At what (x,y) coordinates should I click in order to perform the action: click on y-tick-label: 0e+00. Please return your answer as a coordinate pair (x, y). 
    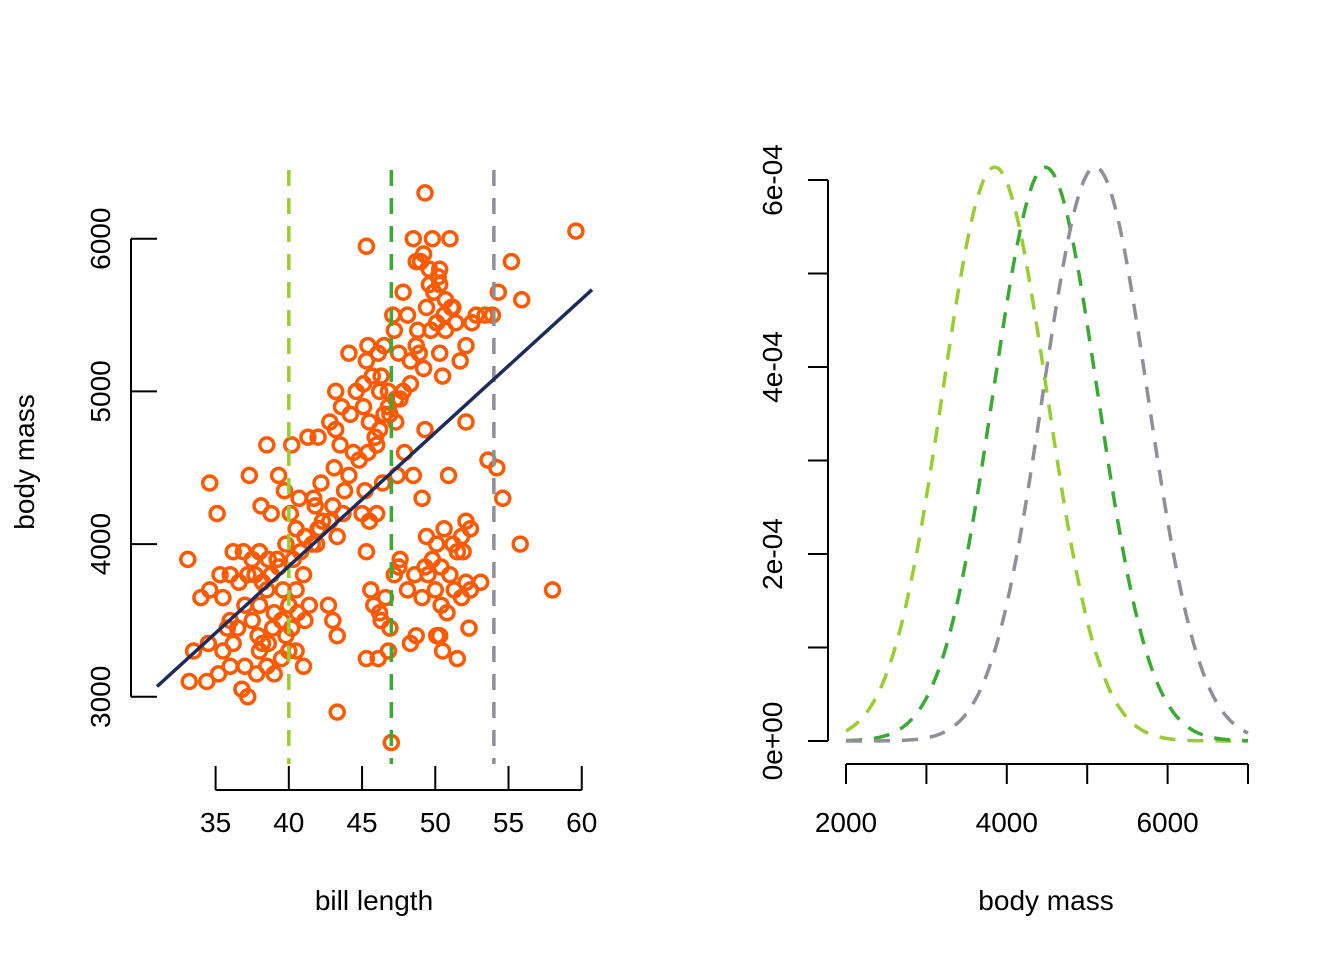
    Looking at the image, I should click on (772, 741).